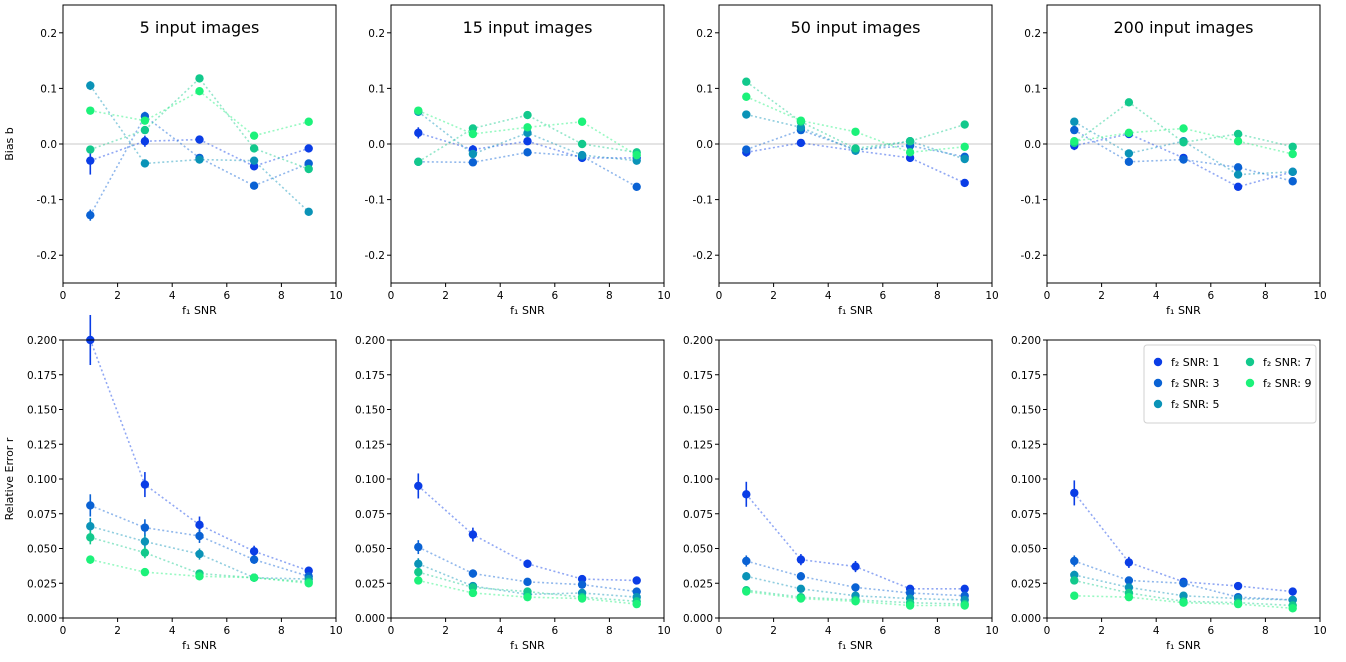 The width and height of the screenshot is (1346, 662). I want to click on x-tick-label: 4, so click(1156, 296).